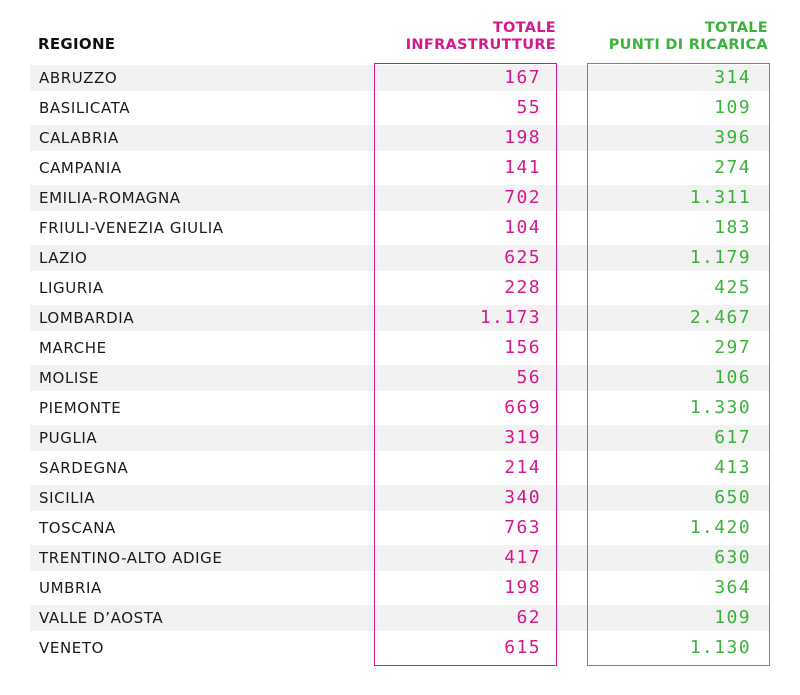 This screenshot has width=800, height=695. I want to click on punti-value: 297, so click(732, 347).